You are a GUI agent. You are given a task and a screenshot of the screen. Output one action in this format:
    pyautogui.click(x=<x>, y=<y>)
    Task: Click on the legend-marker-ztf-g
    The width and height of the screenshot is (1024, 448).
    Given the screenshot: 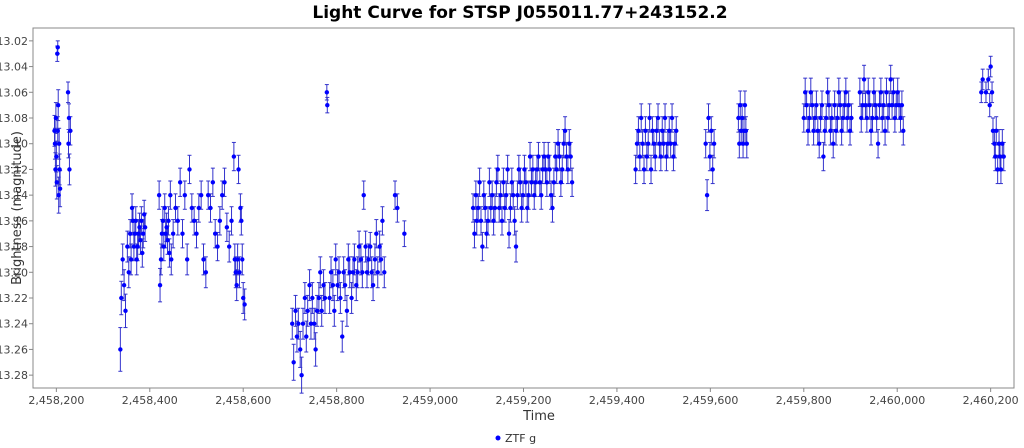 What is the action you would take?
    pyautogui.click(x=498, y=438)
    